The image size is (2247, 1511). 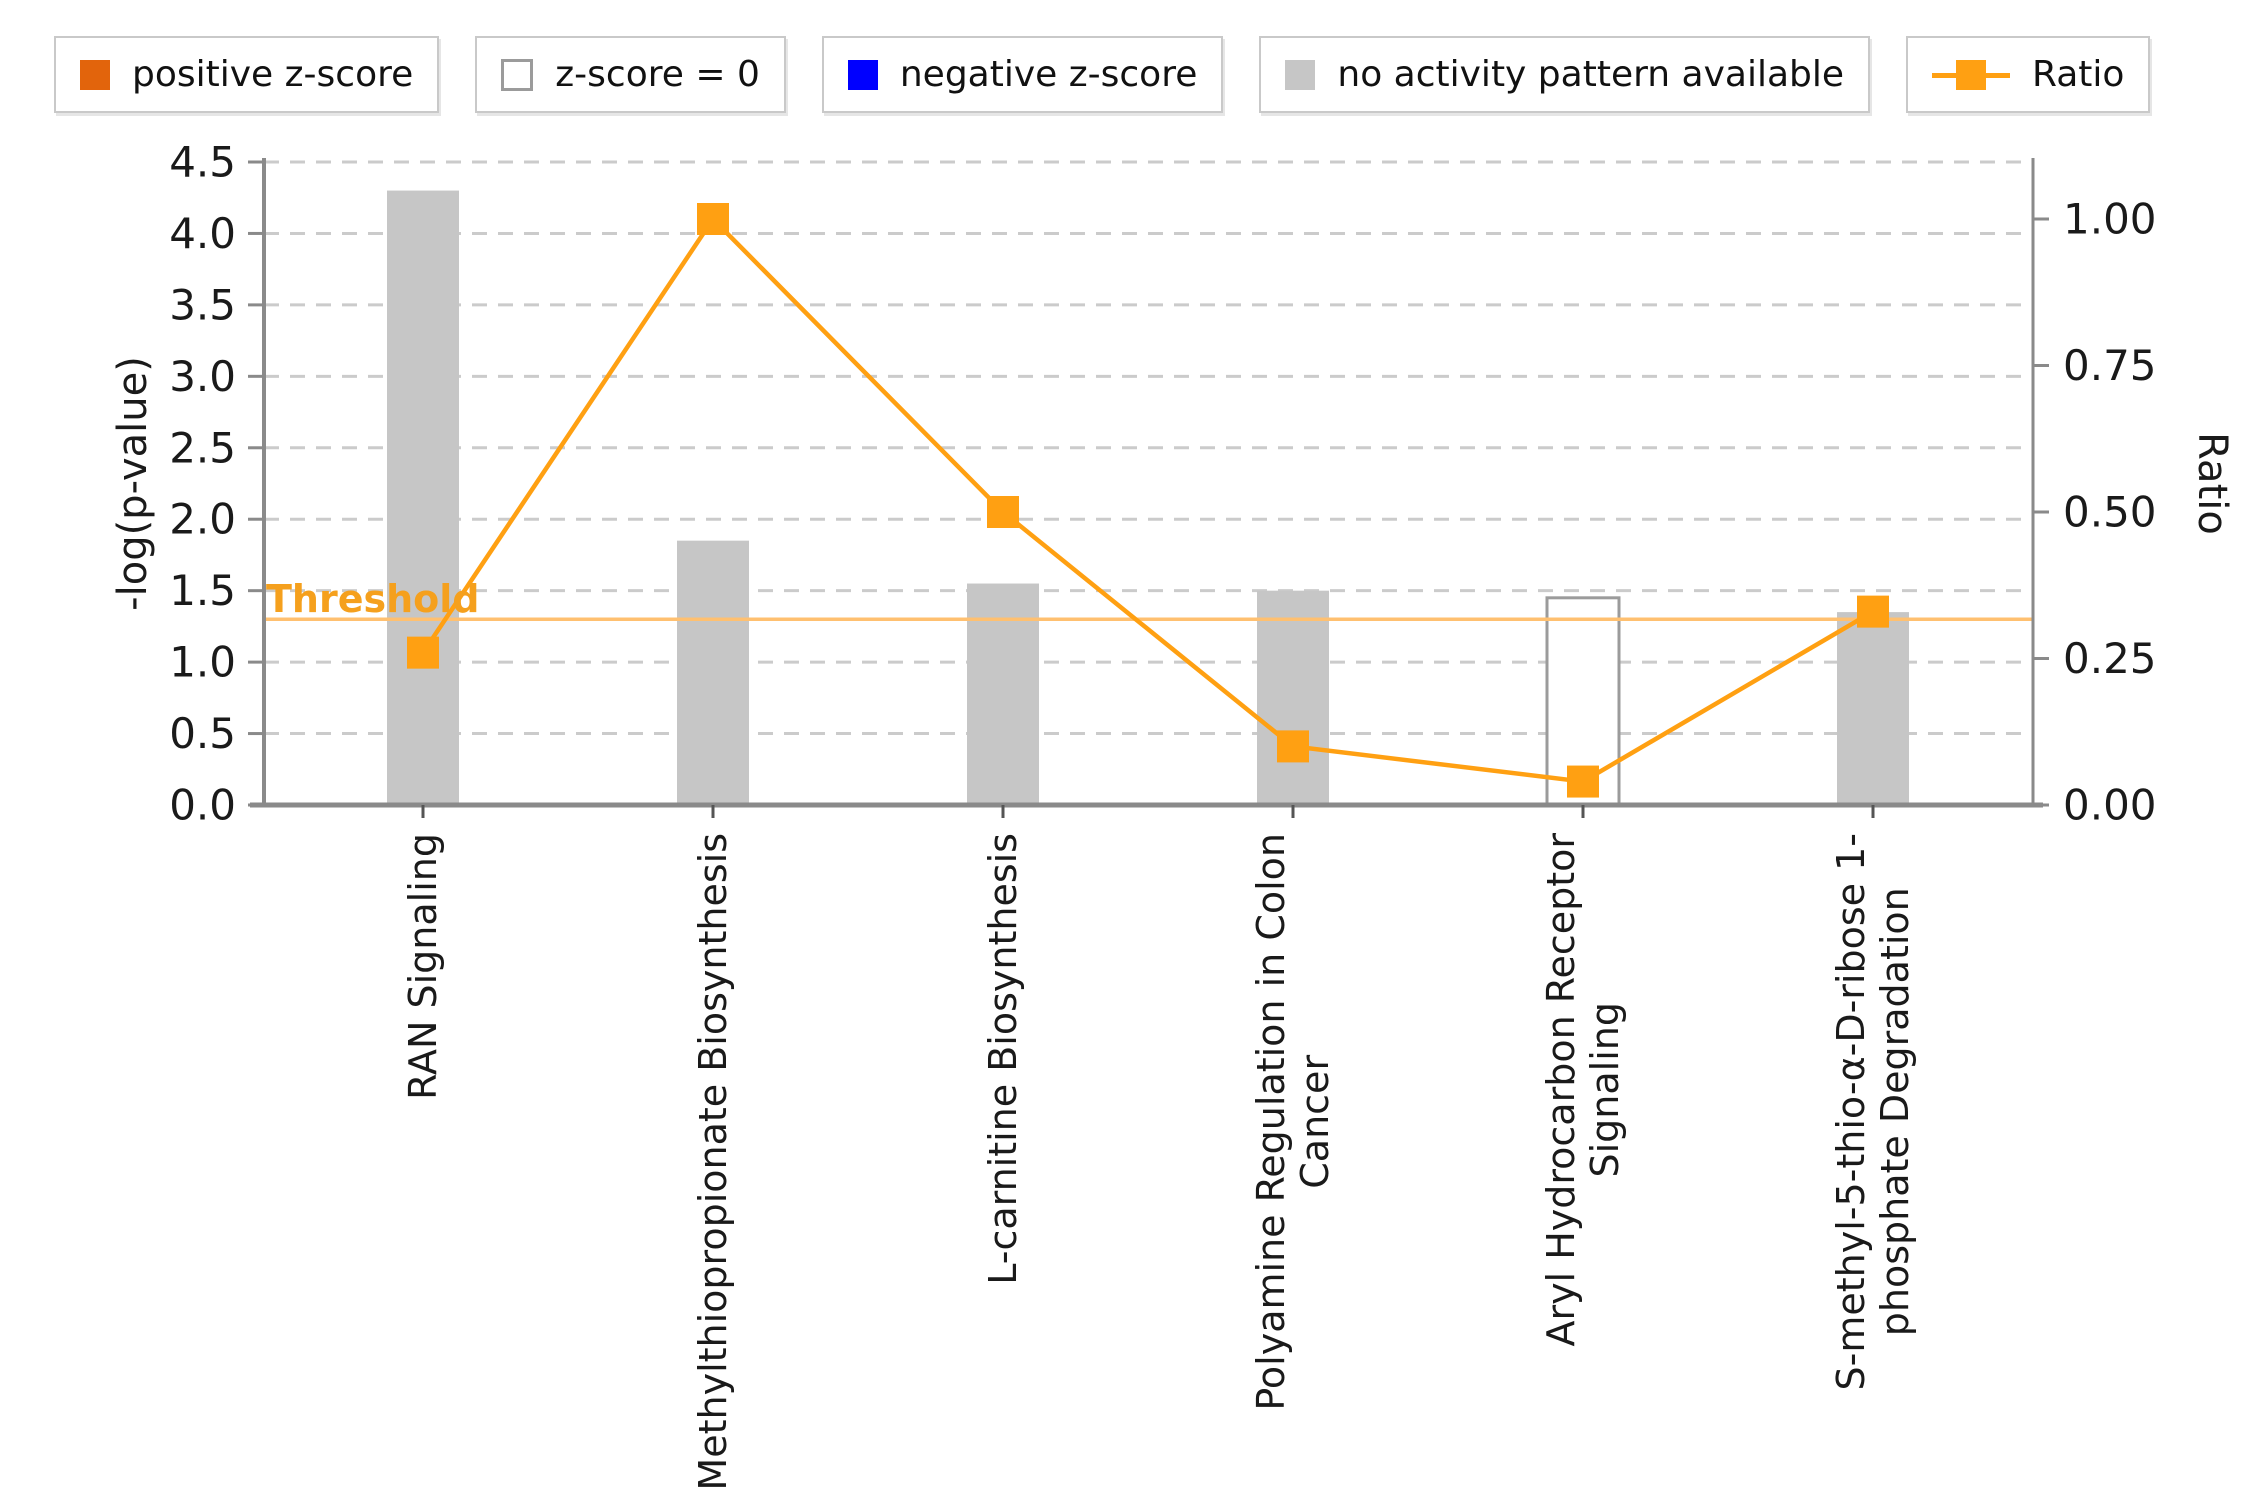 I want to click on ratio-marker-methylthiopropionate-biosynthesis, so click(x=713, y=219).